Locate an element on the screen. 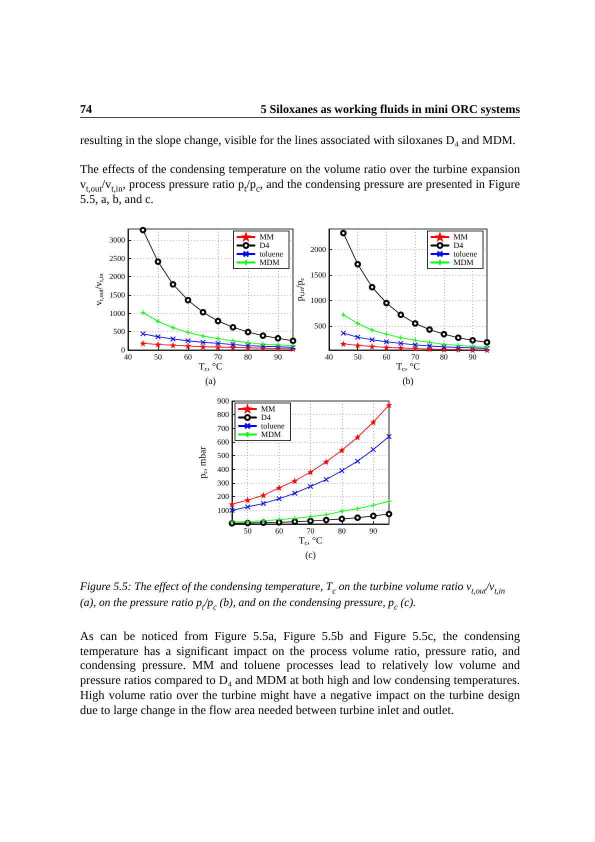  text: Figure 5.5: The effect of the condensing temperature, T$_{c}$ on the turbine volume ratio v$_{t,out}$/v$_{t,in}$ (a), on the pressure ratio p$_{t}$/p$_{c}$ (b), and on the condensing pressure, p$_{c}$ (c). is located at coordinates (293, 596).